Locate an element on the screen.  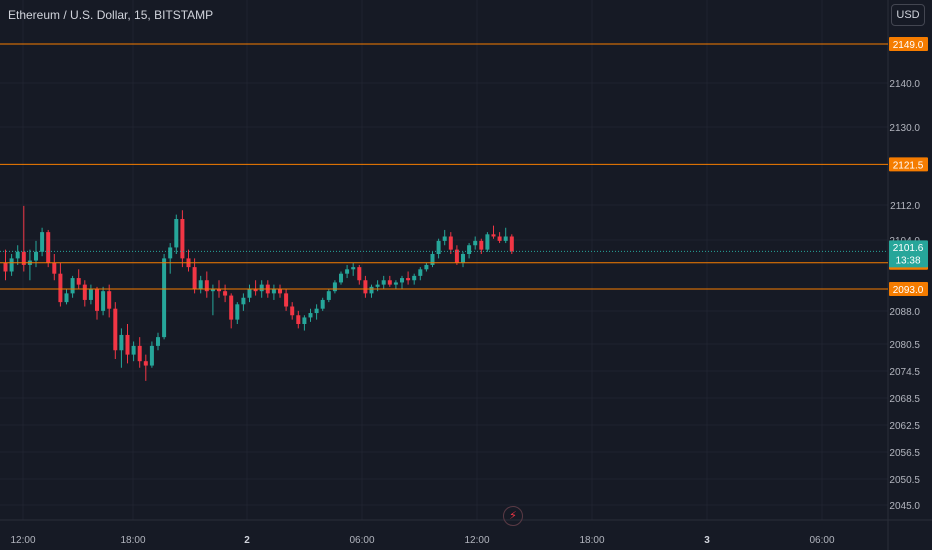
y-tick-label: 2045.0 is located at coordinates (904, 506).